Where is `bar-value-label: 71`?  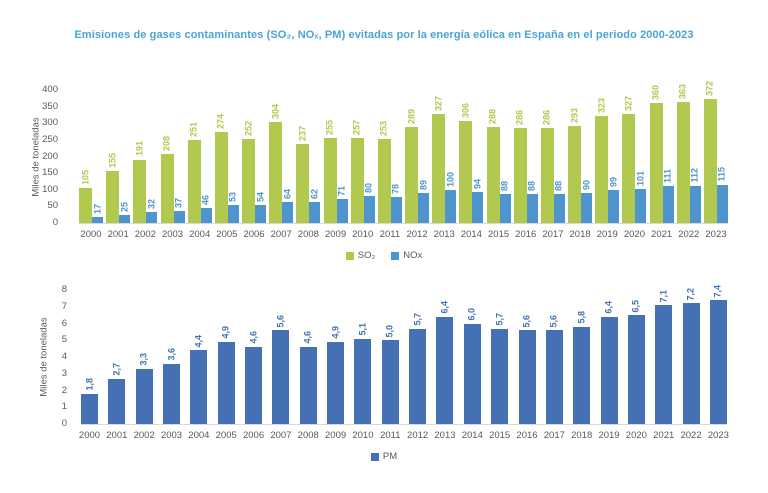
bar-value-label: 71 is located at coordinates (341, 191).